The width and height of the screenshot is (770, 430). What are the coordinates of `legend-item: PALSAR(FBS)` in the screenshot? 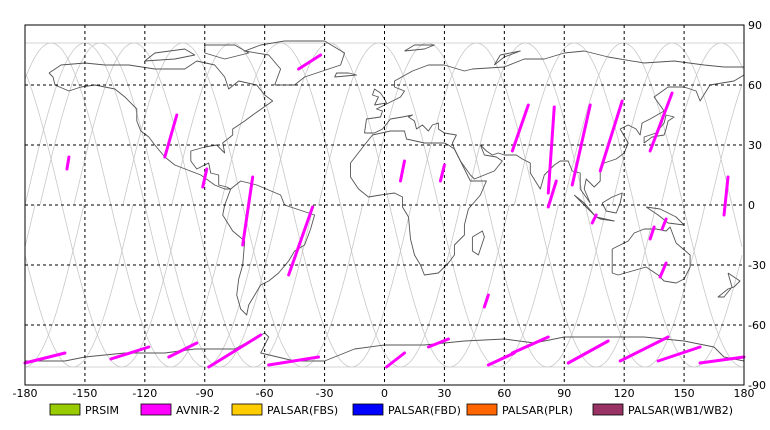 It's located at (284, 410).